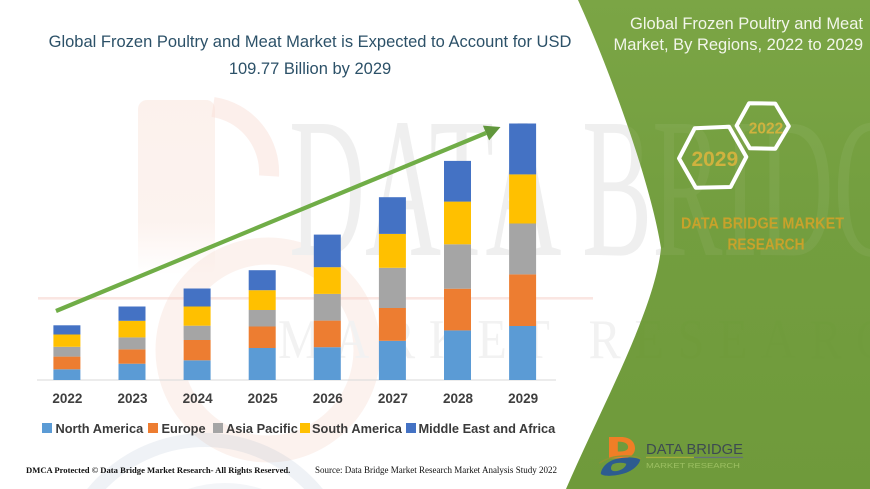 This screenshot has width=870, height=489. Describe the element at coordinates (762, 224) in the screenshot. I see `svg-text: DATA BRIDGE MARKET` at that location.